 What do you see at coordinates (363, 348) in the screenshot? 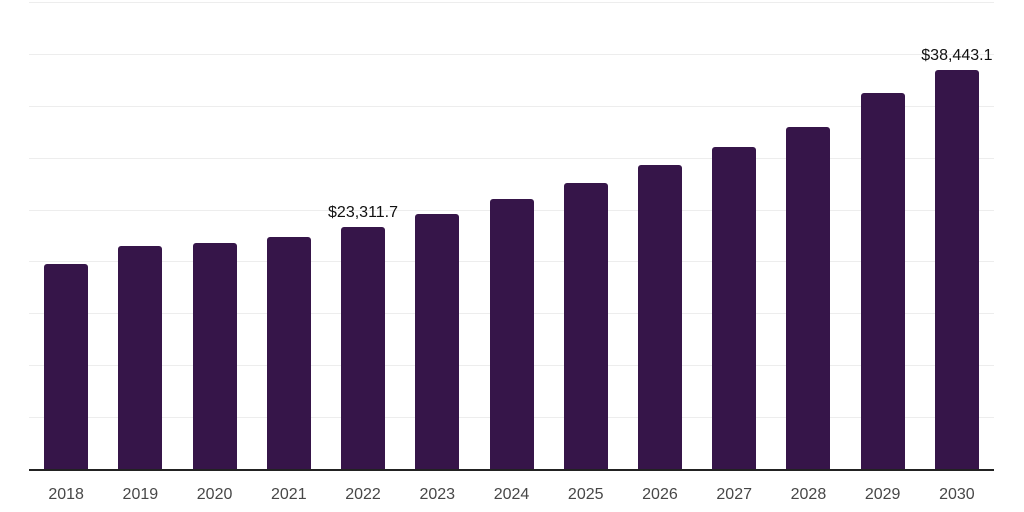
I see `bar-2022` at bounding box center [363, 348].